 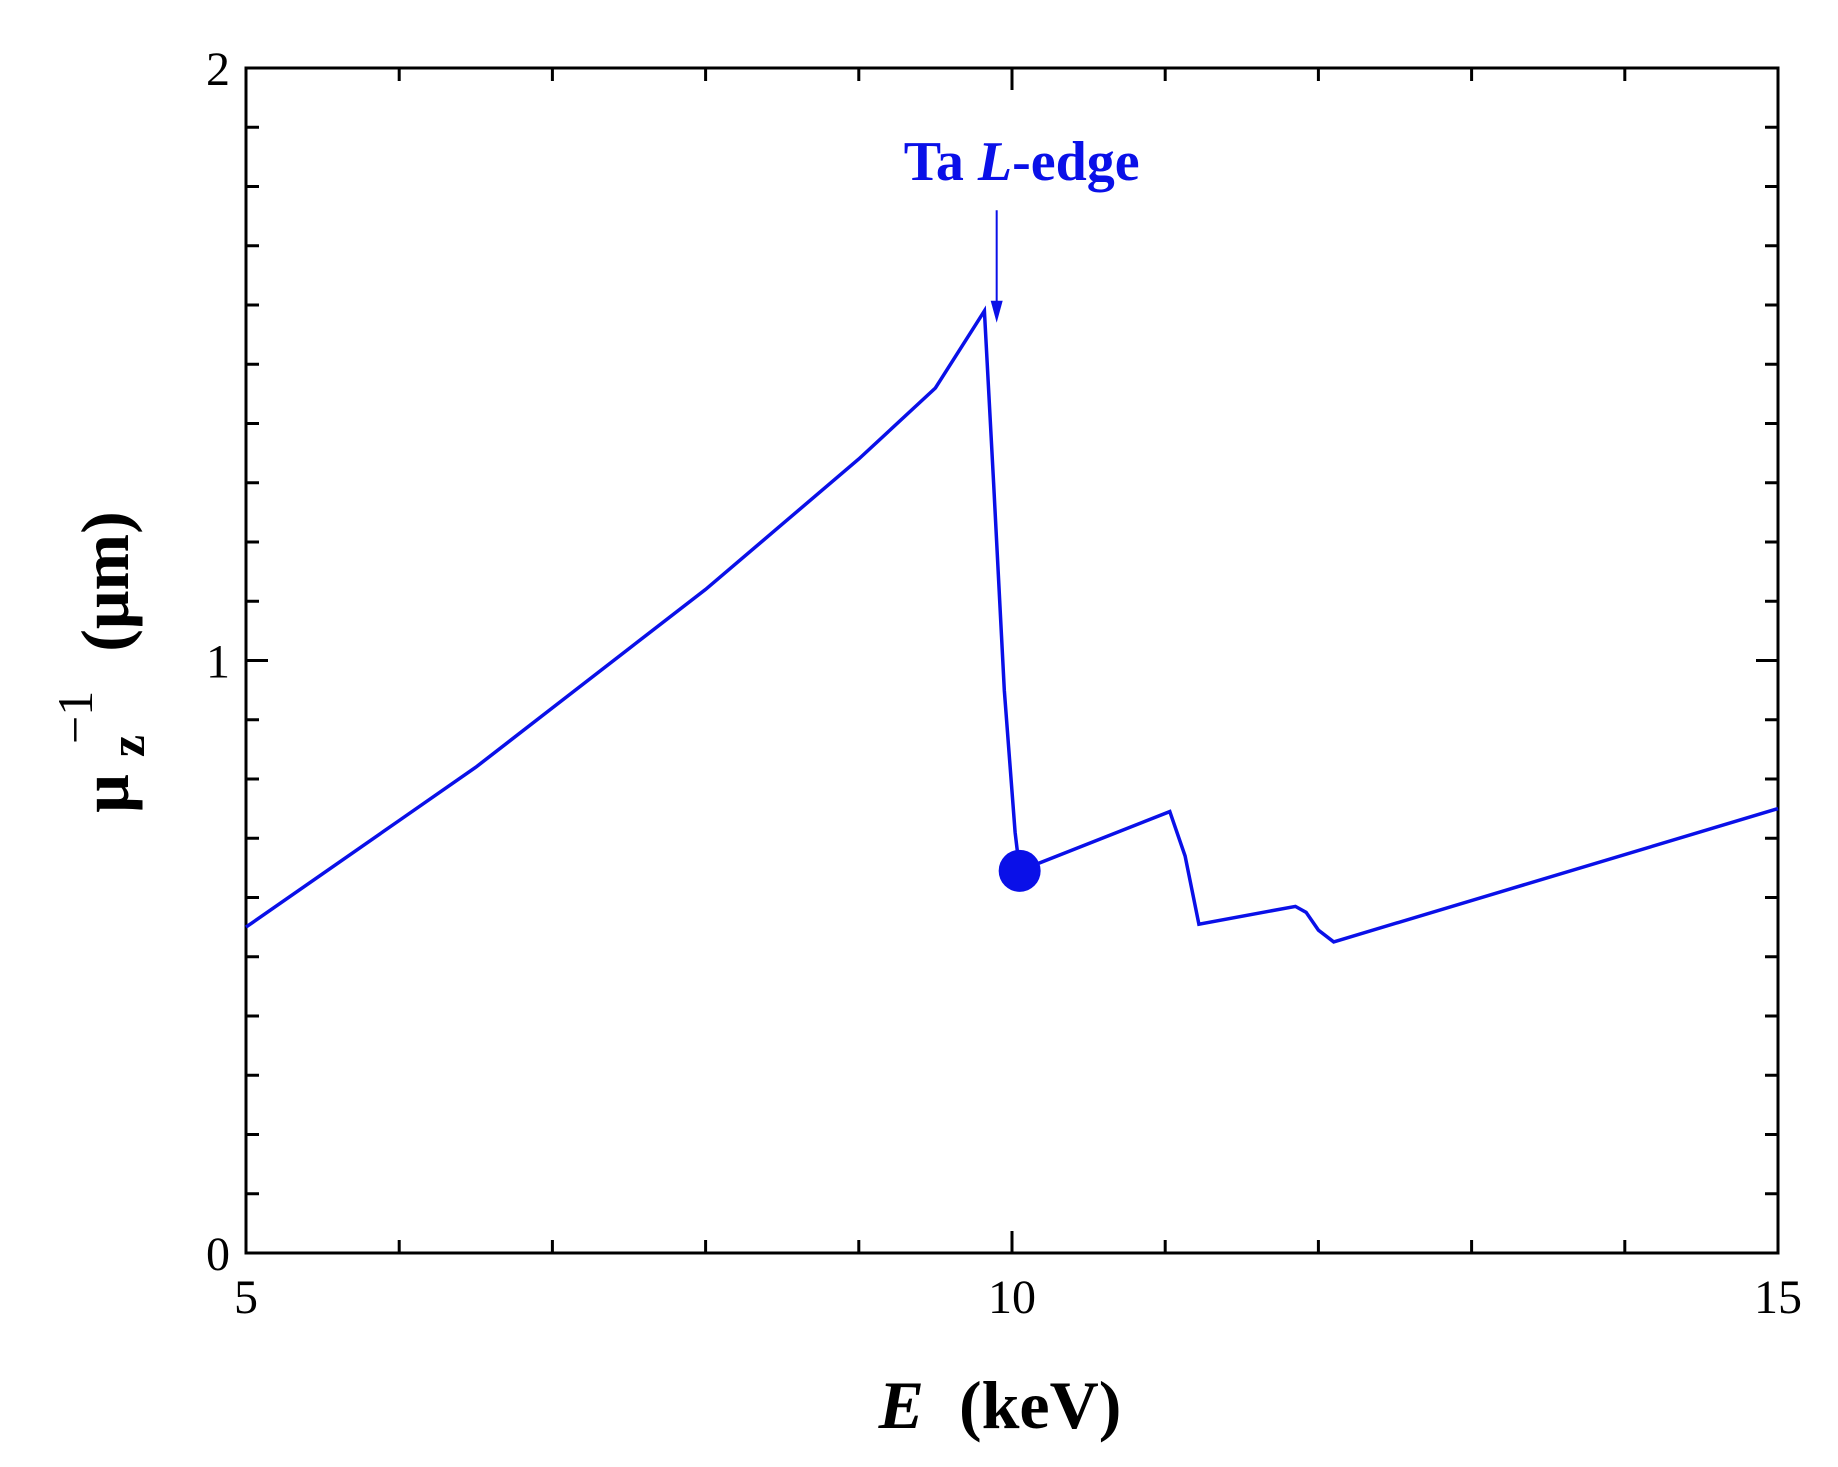 I want to click on x-axis-title: E (keV), so click(x=1000, y=1405).